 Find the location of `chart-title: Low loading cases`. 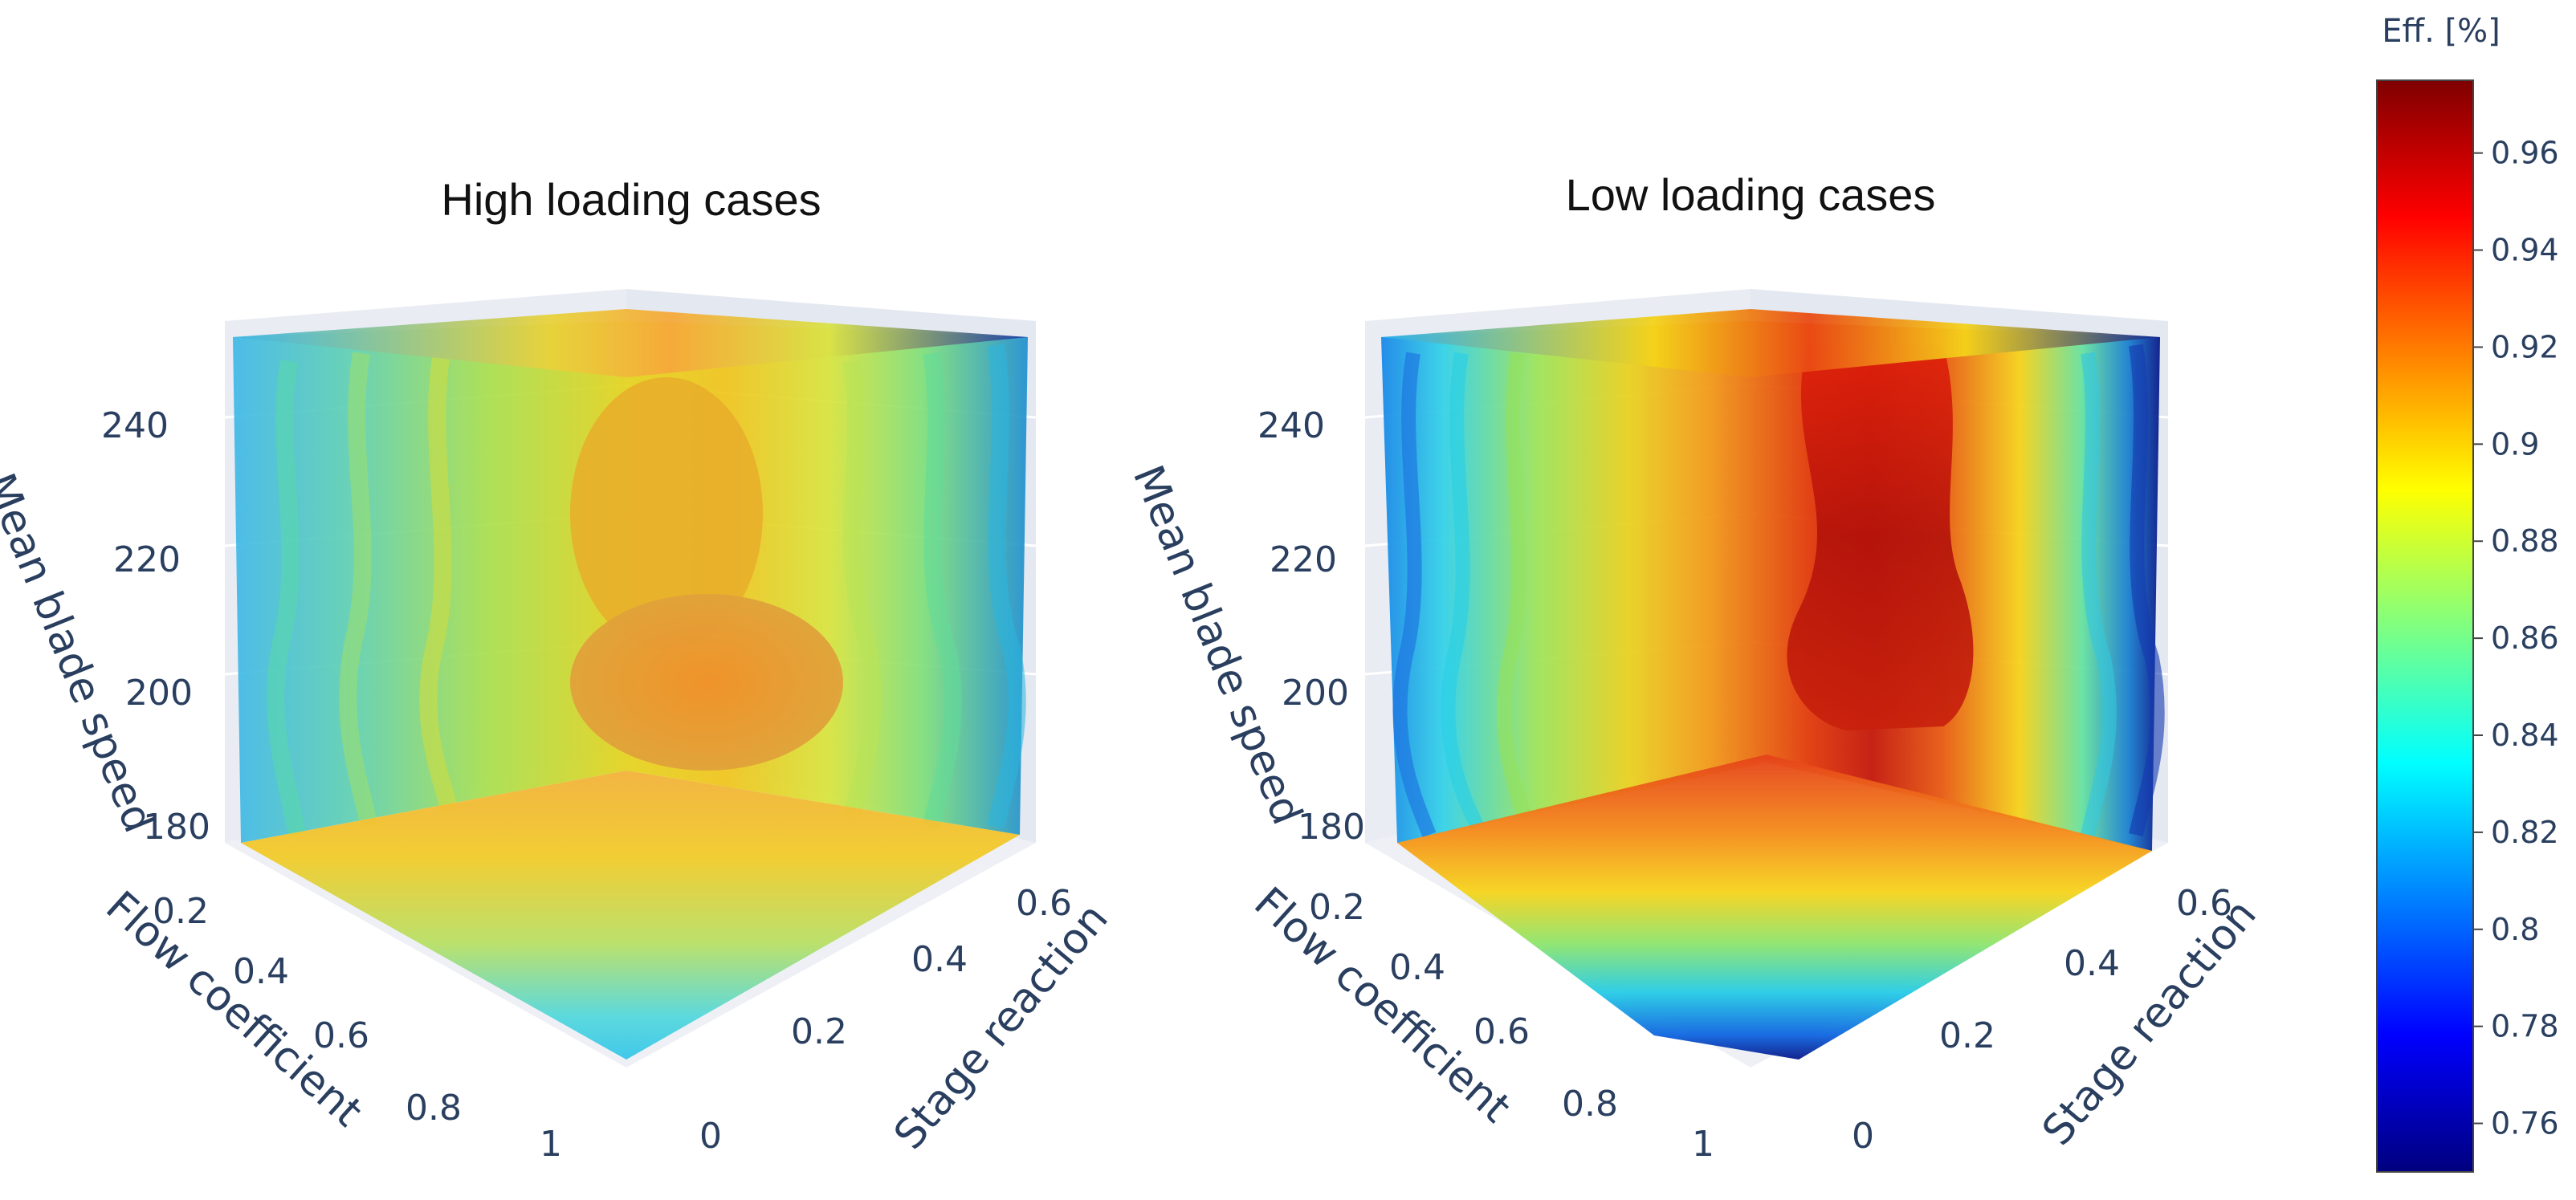

chart-title: Low loading cases is located at coordinates (1751, 194).